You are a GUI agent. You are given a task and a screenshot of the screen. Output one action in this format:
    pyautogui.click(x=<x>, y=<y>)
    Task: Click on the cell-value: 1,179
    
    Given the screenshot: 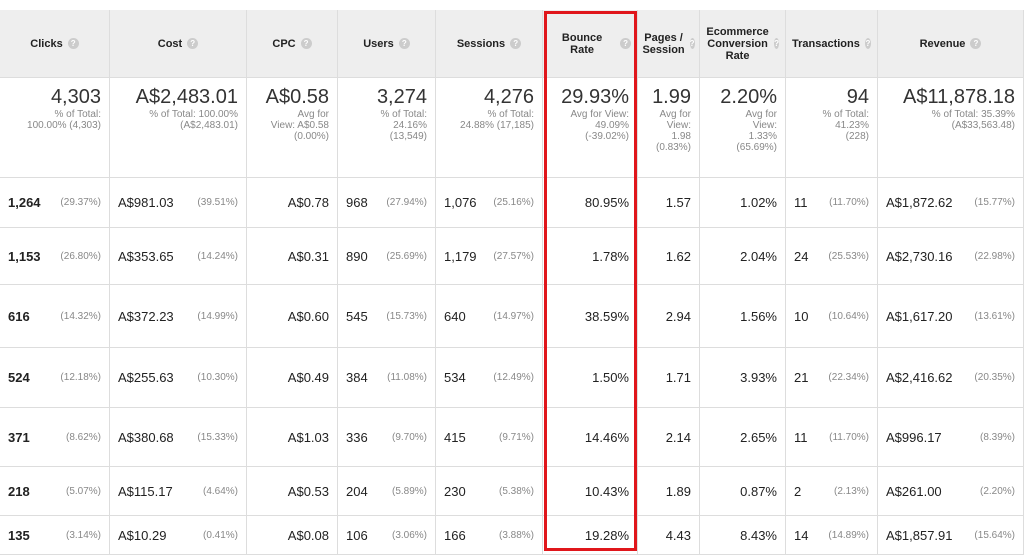 What is the action you would take?
    pyautogui.click(x=460, y=256)
    